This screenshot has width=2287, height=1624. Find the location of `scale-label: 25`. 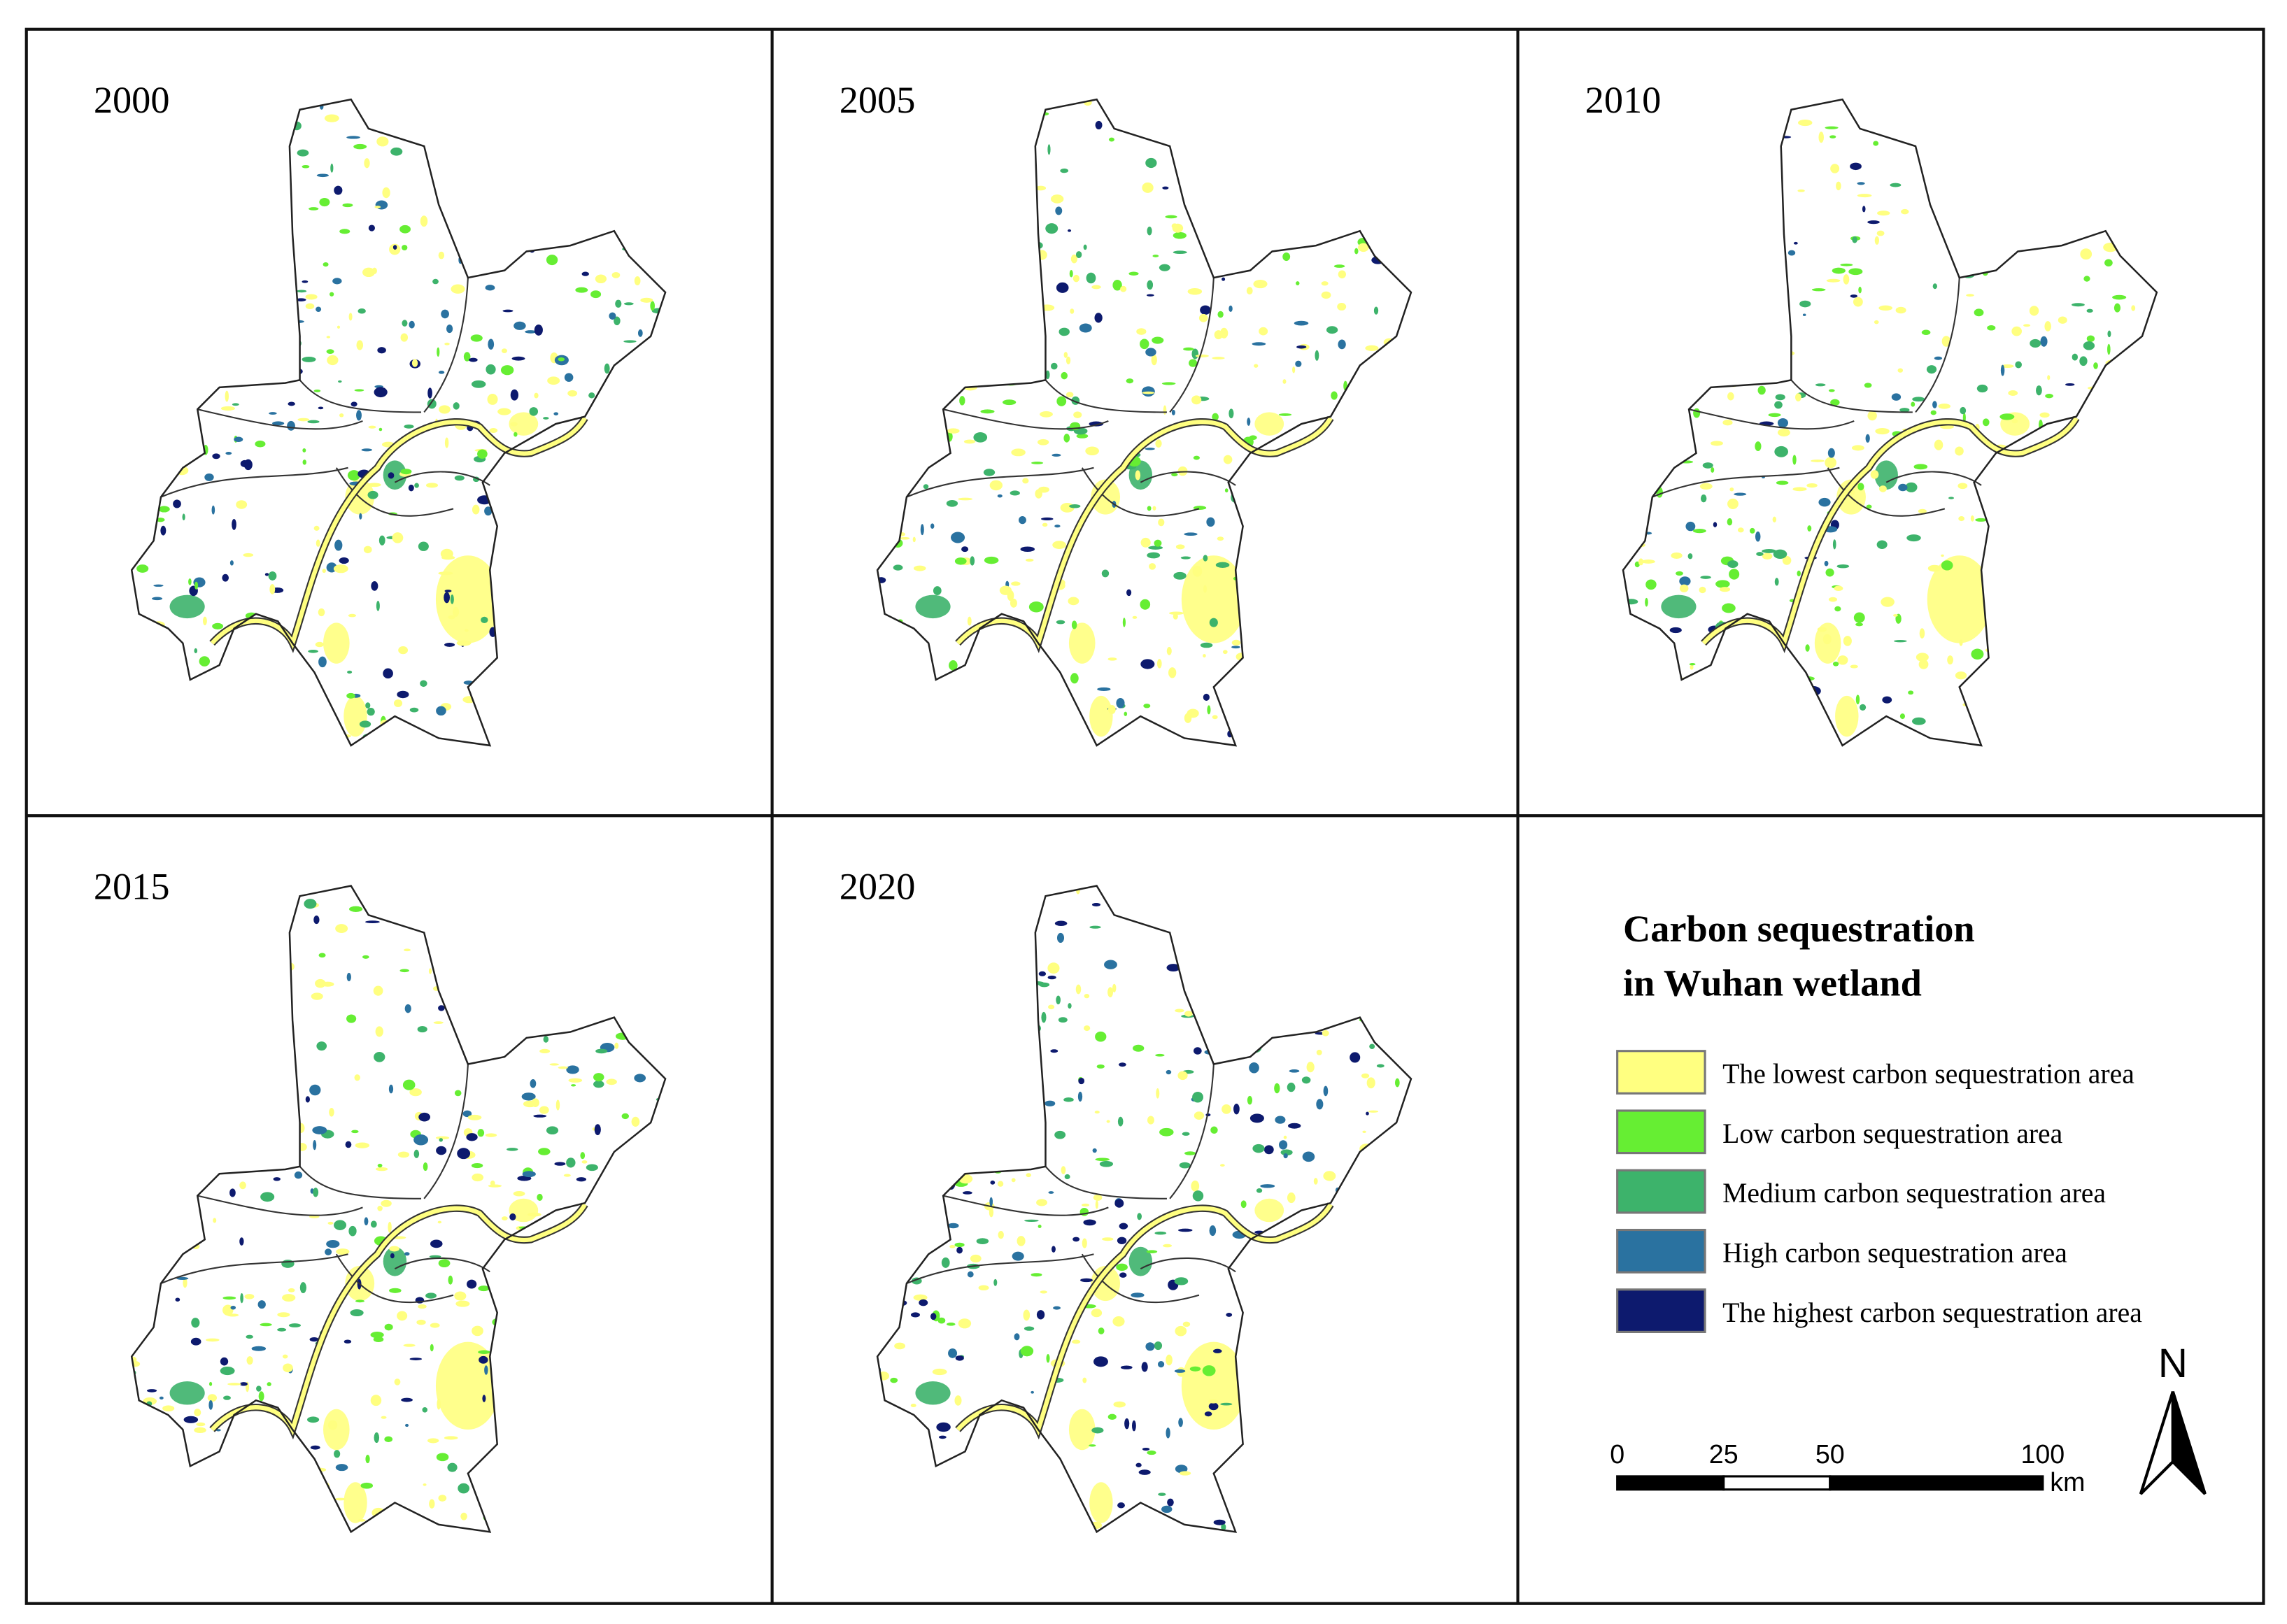

scale-label: 25 is located at coordinates (1724, 1454).